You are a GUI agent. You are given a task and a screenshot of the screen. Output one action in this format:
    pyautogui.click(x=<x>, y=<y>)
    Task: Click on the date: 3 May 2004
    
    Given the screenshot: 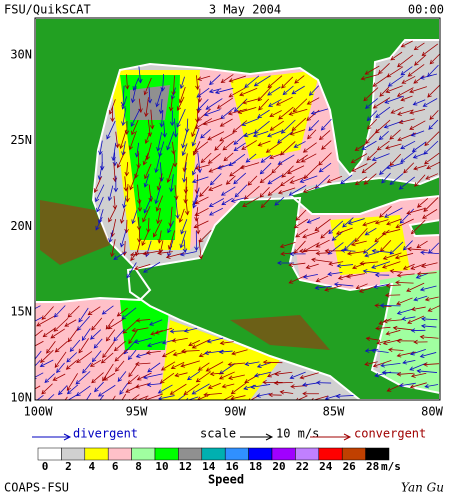 What is the action you would take?
    pyautogui.click(x=245, y=10)
    